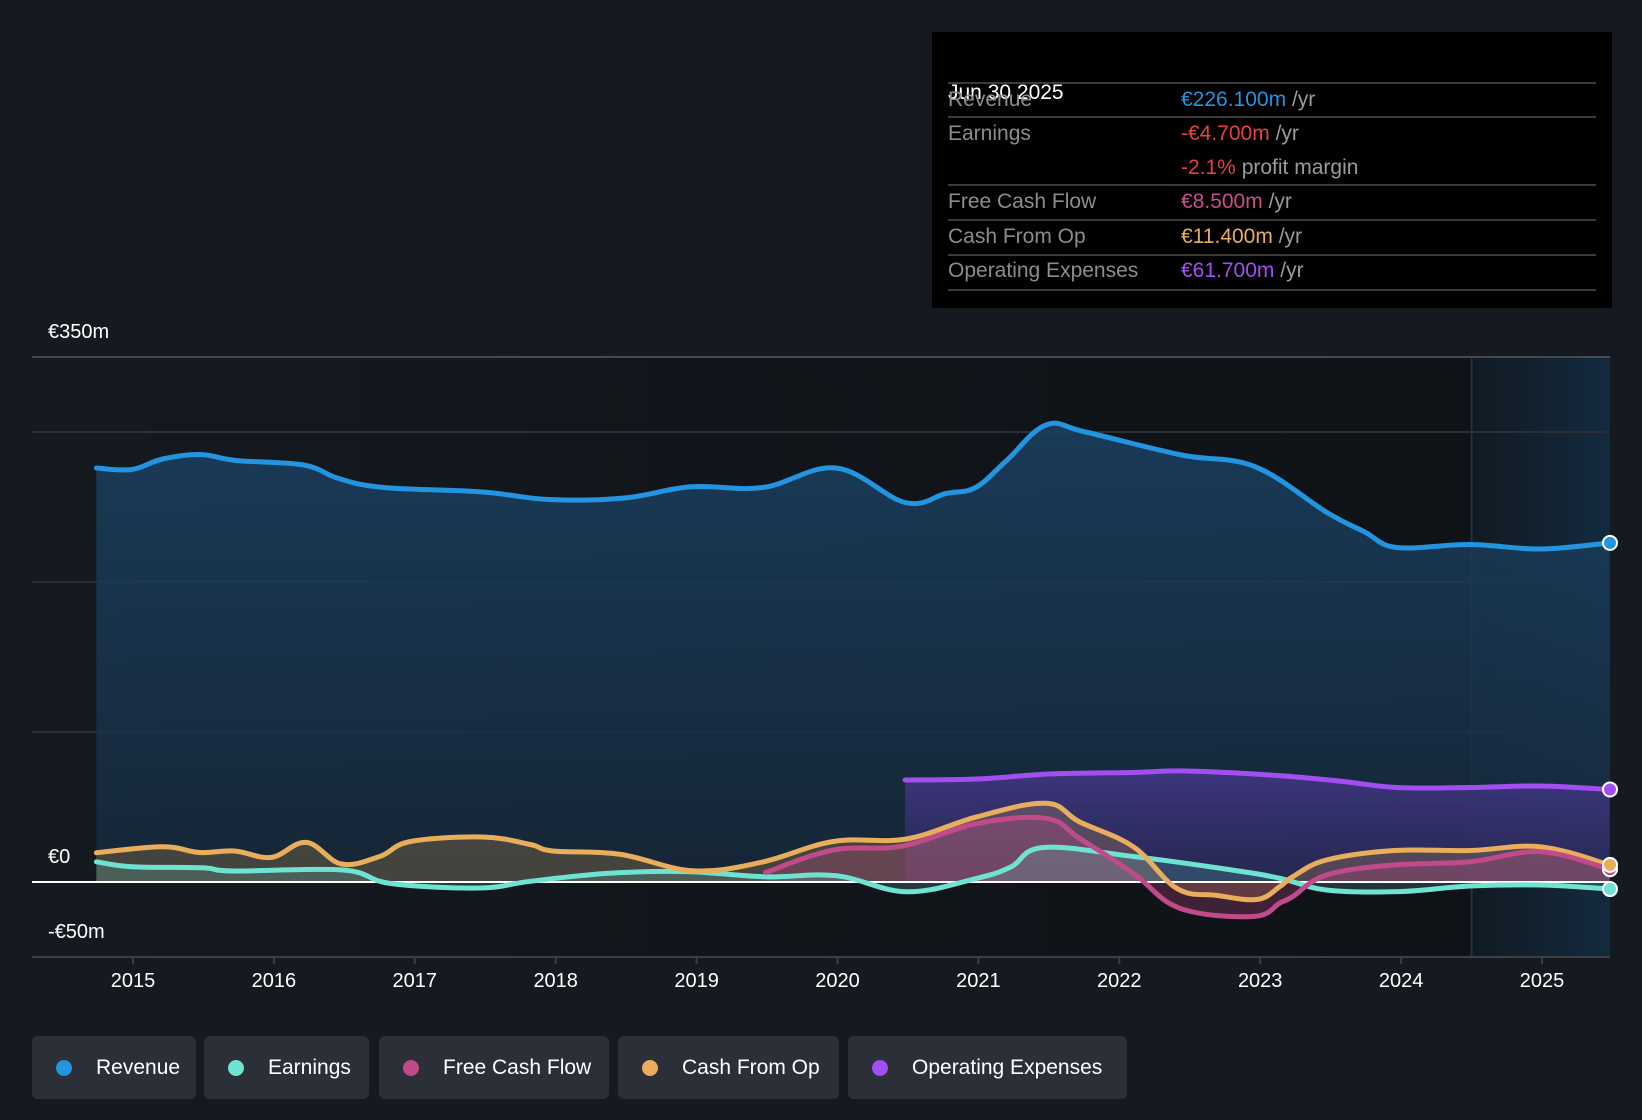  I want to click on series-endpoints, so click(1610, 716).